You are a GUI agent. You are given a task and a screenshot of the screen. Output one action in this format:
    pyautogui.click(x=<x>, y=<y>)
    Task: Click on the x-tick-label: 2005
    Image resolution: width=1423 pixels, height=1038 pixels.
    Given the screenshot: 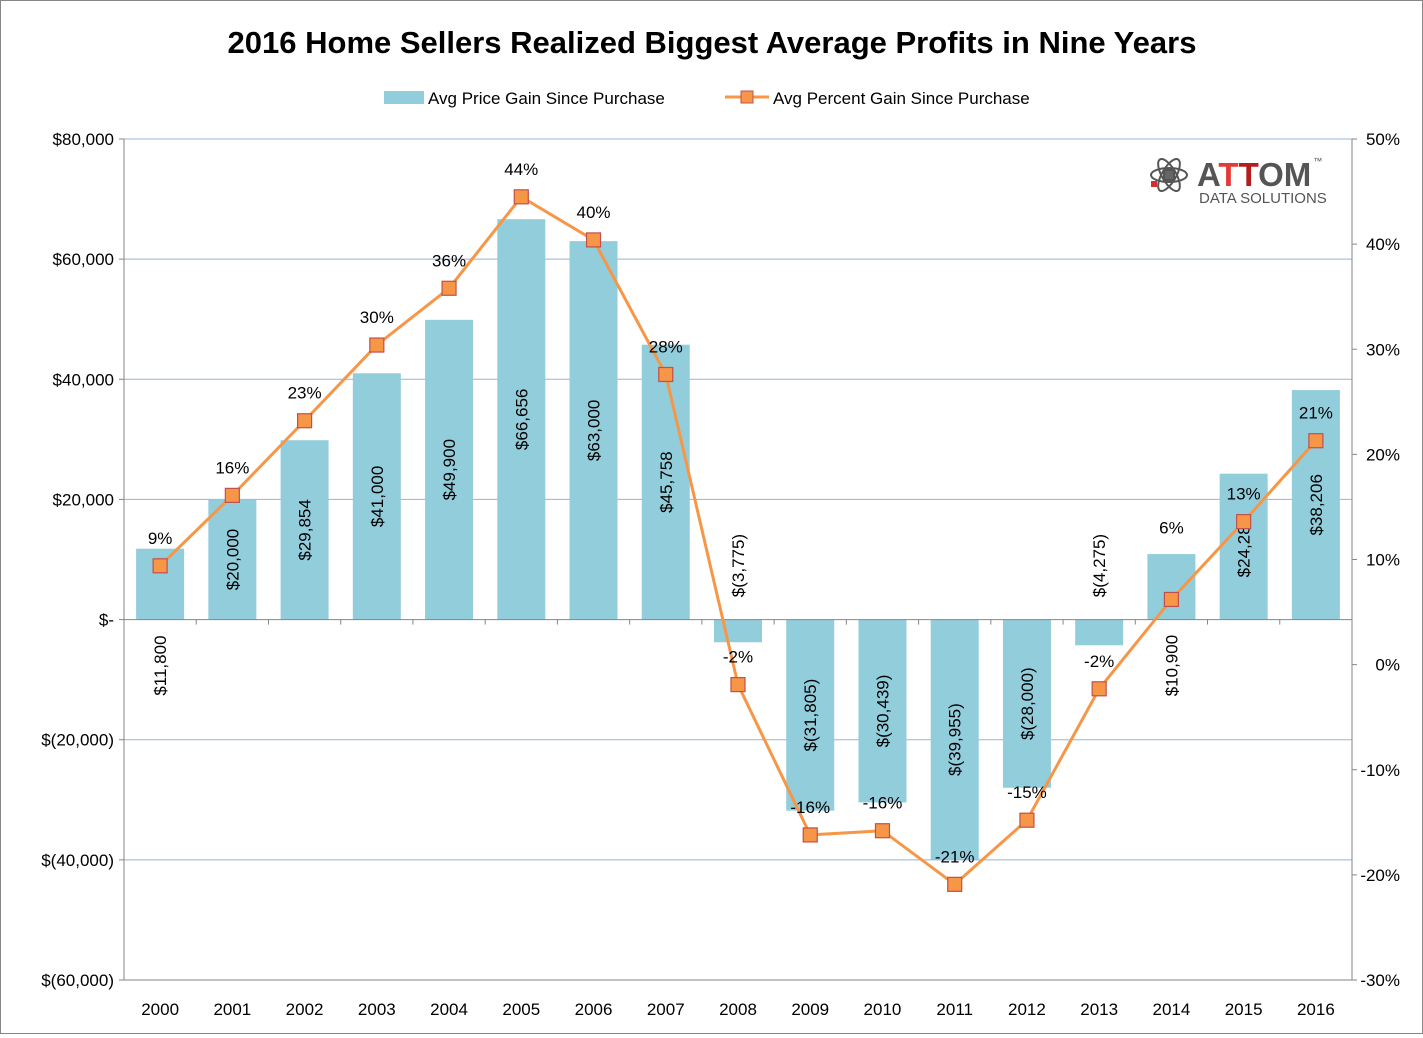 What is the action you would take?
    pyautogui.click(x=521, y=1009)
    